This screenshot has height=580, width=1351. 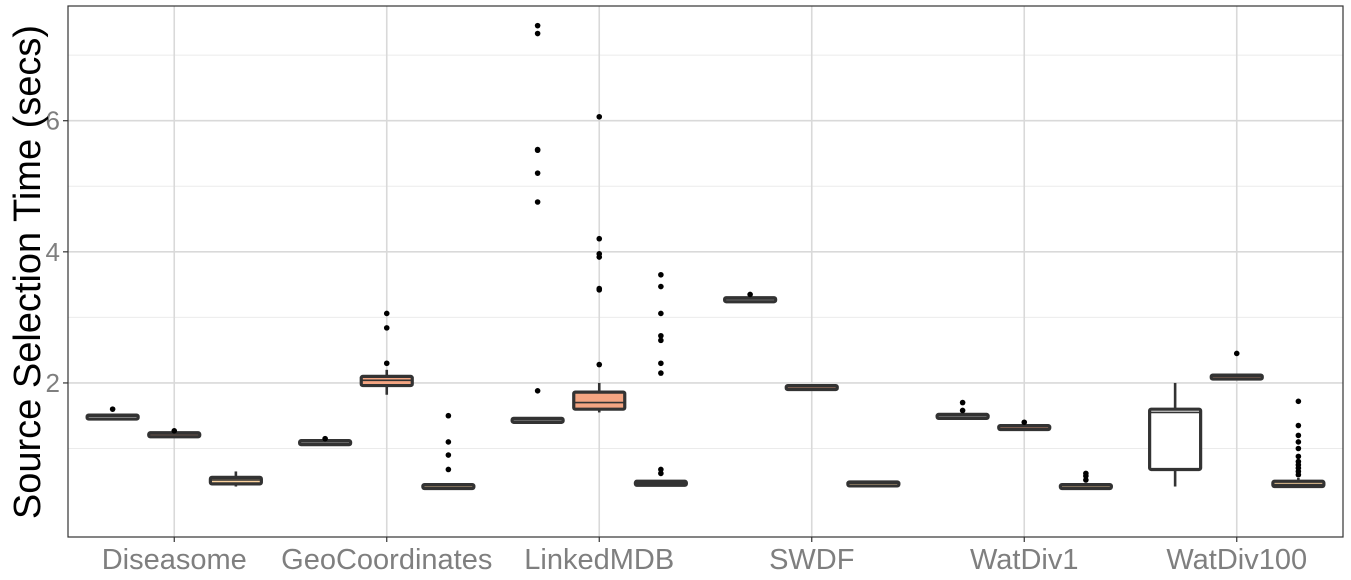 I want to click on y-tick-label: 2, so click(x=53, y=383).